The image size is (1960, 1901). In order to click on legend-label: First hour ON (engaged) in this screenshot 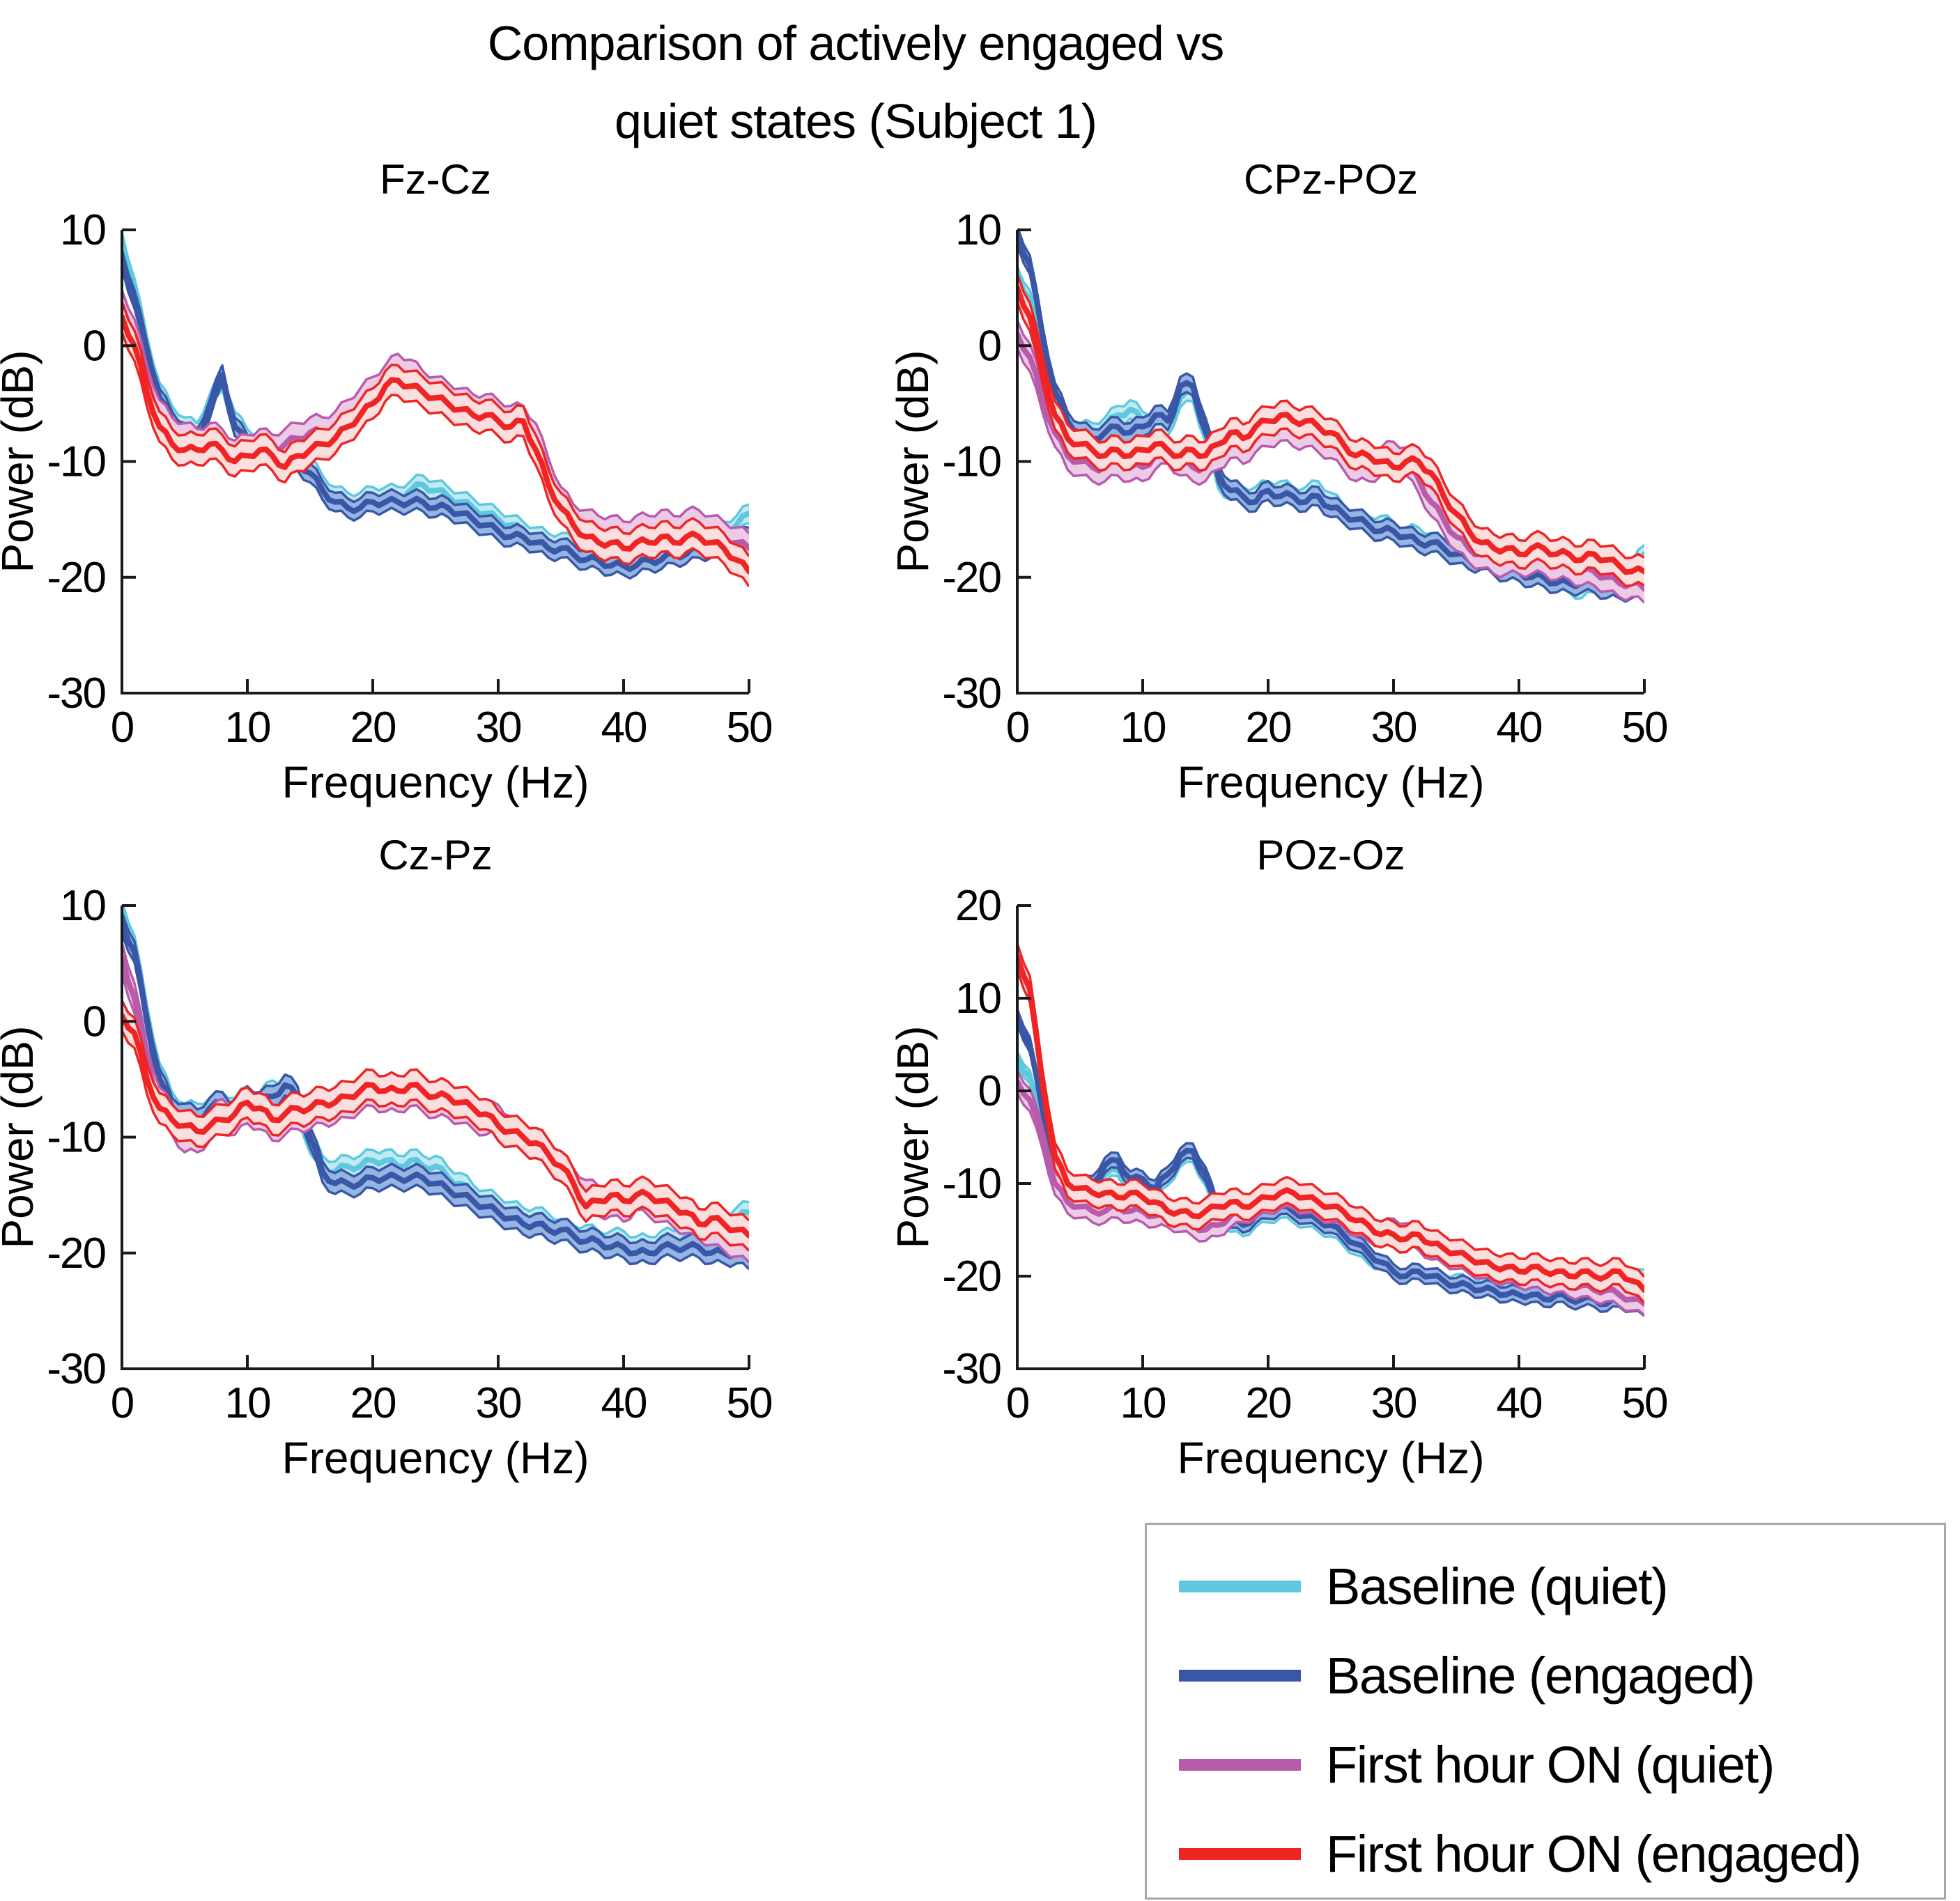, I will do `click(1594, 1854)`.